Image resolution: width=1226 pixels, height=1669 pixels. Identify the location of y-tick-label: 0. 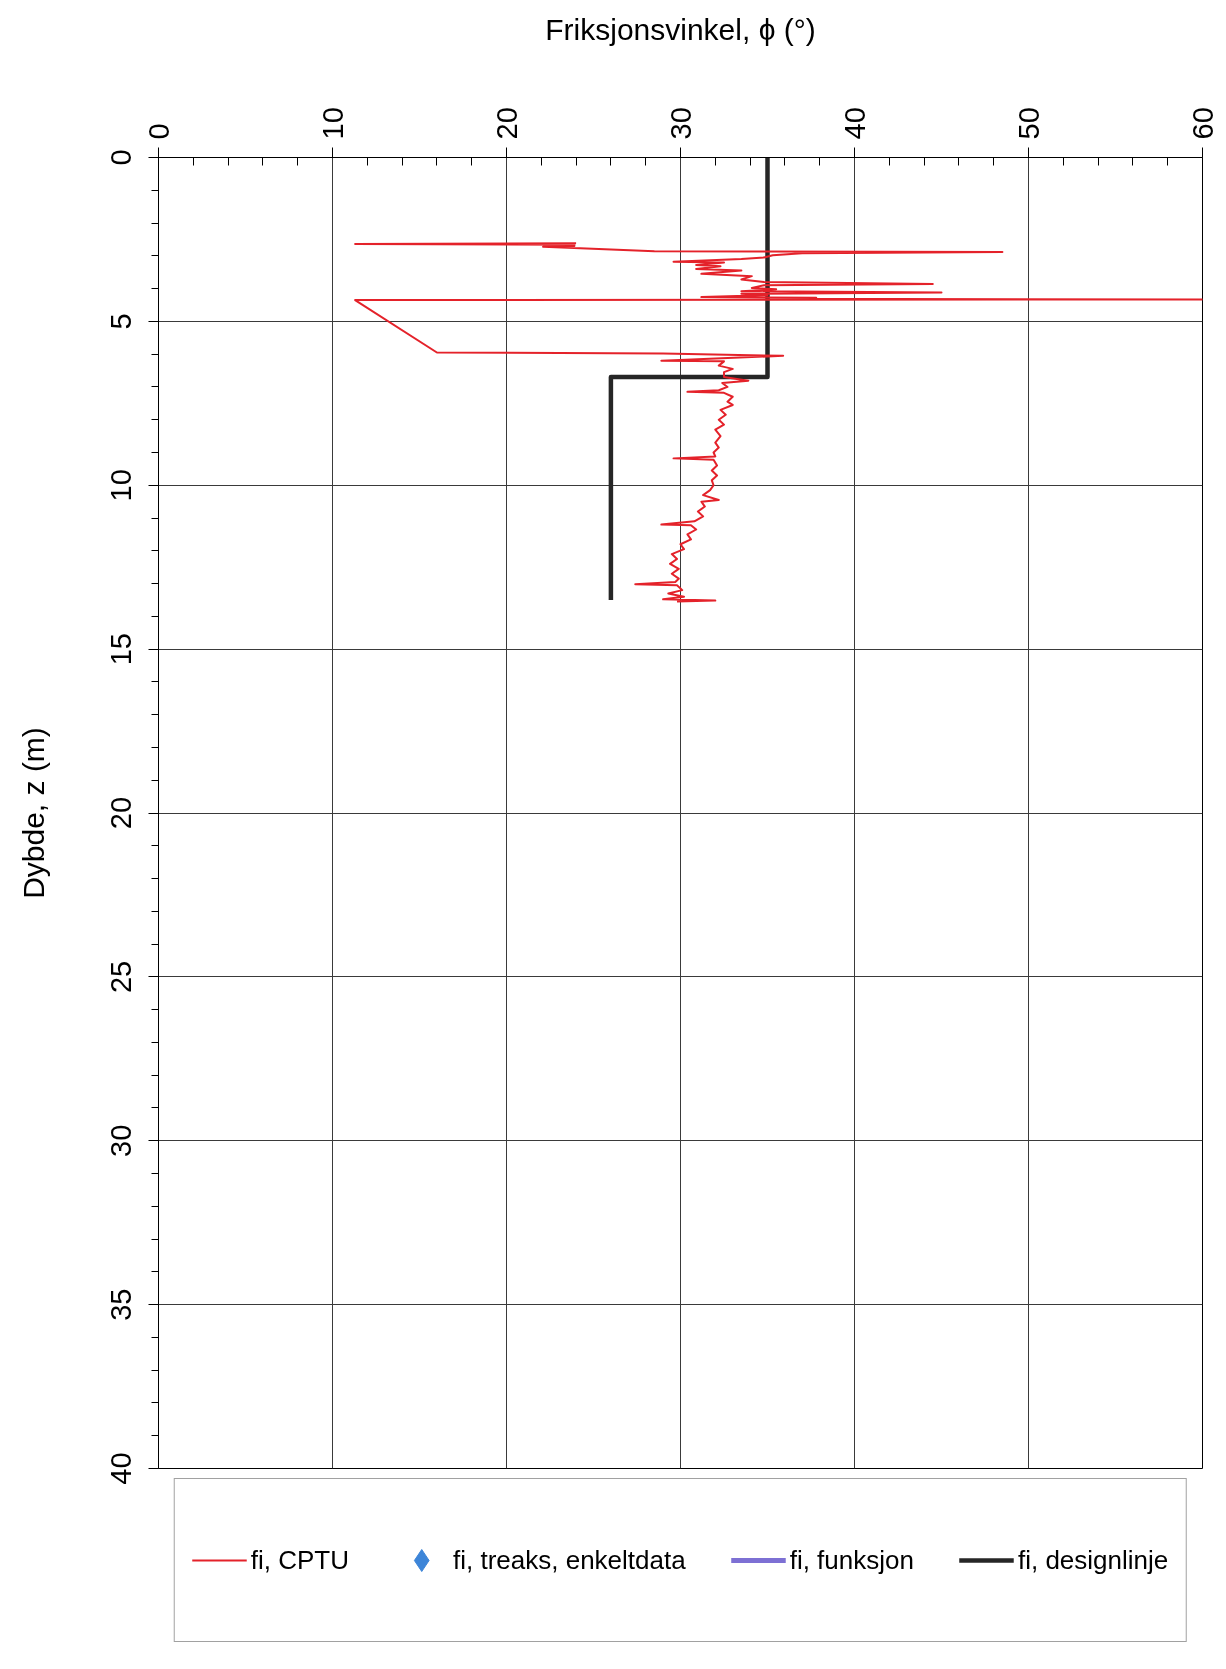
(120, 157).